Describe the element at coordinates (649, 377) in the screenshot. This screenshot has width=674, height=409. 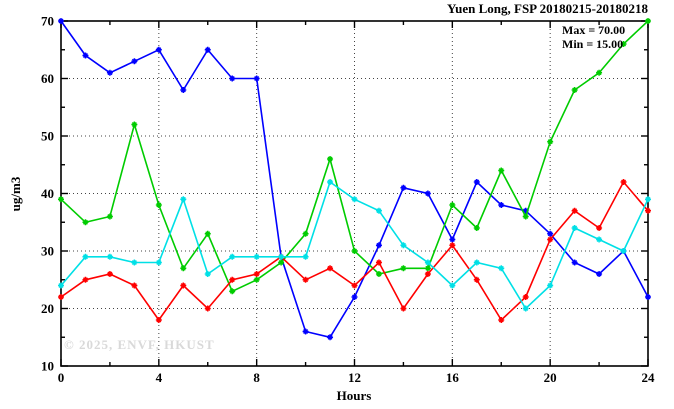
I see `x-tick-label: 24` at that location.